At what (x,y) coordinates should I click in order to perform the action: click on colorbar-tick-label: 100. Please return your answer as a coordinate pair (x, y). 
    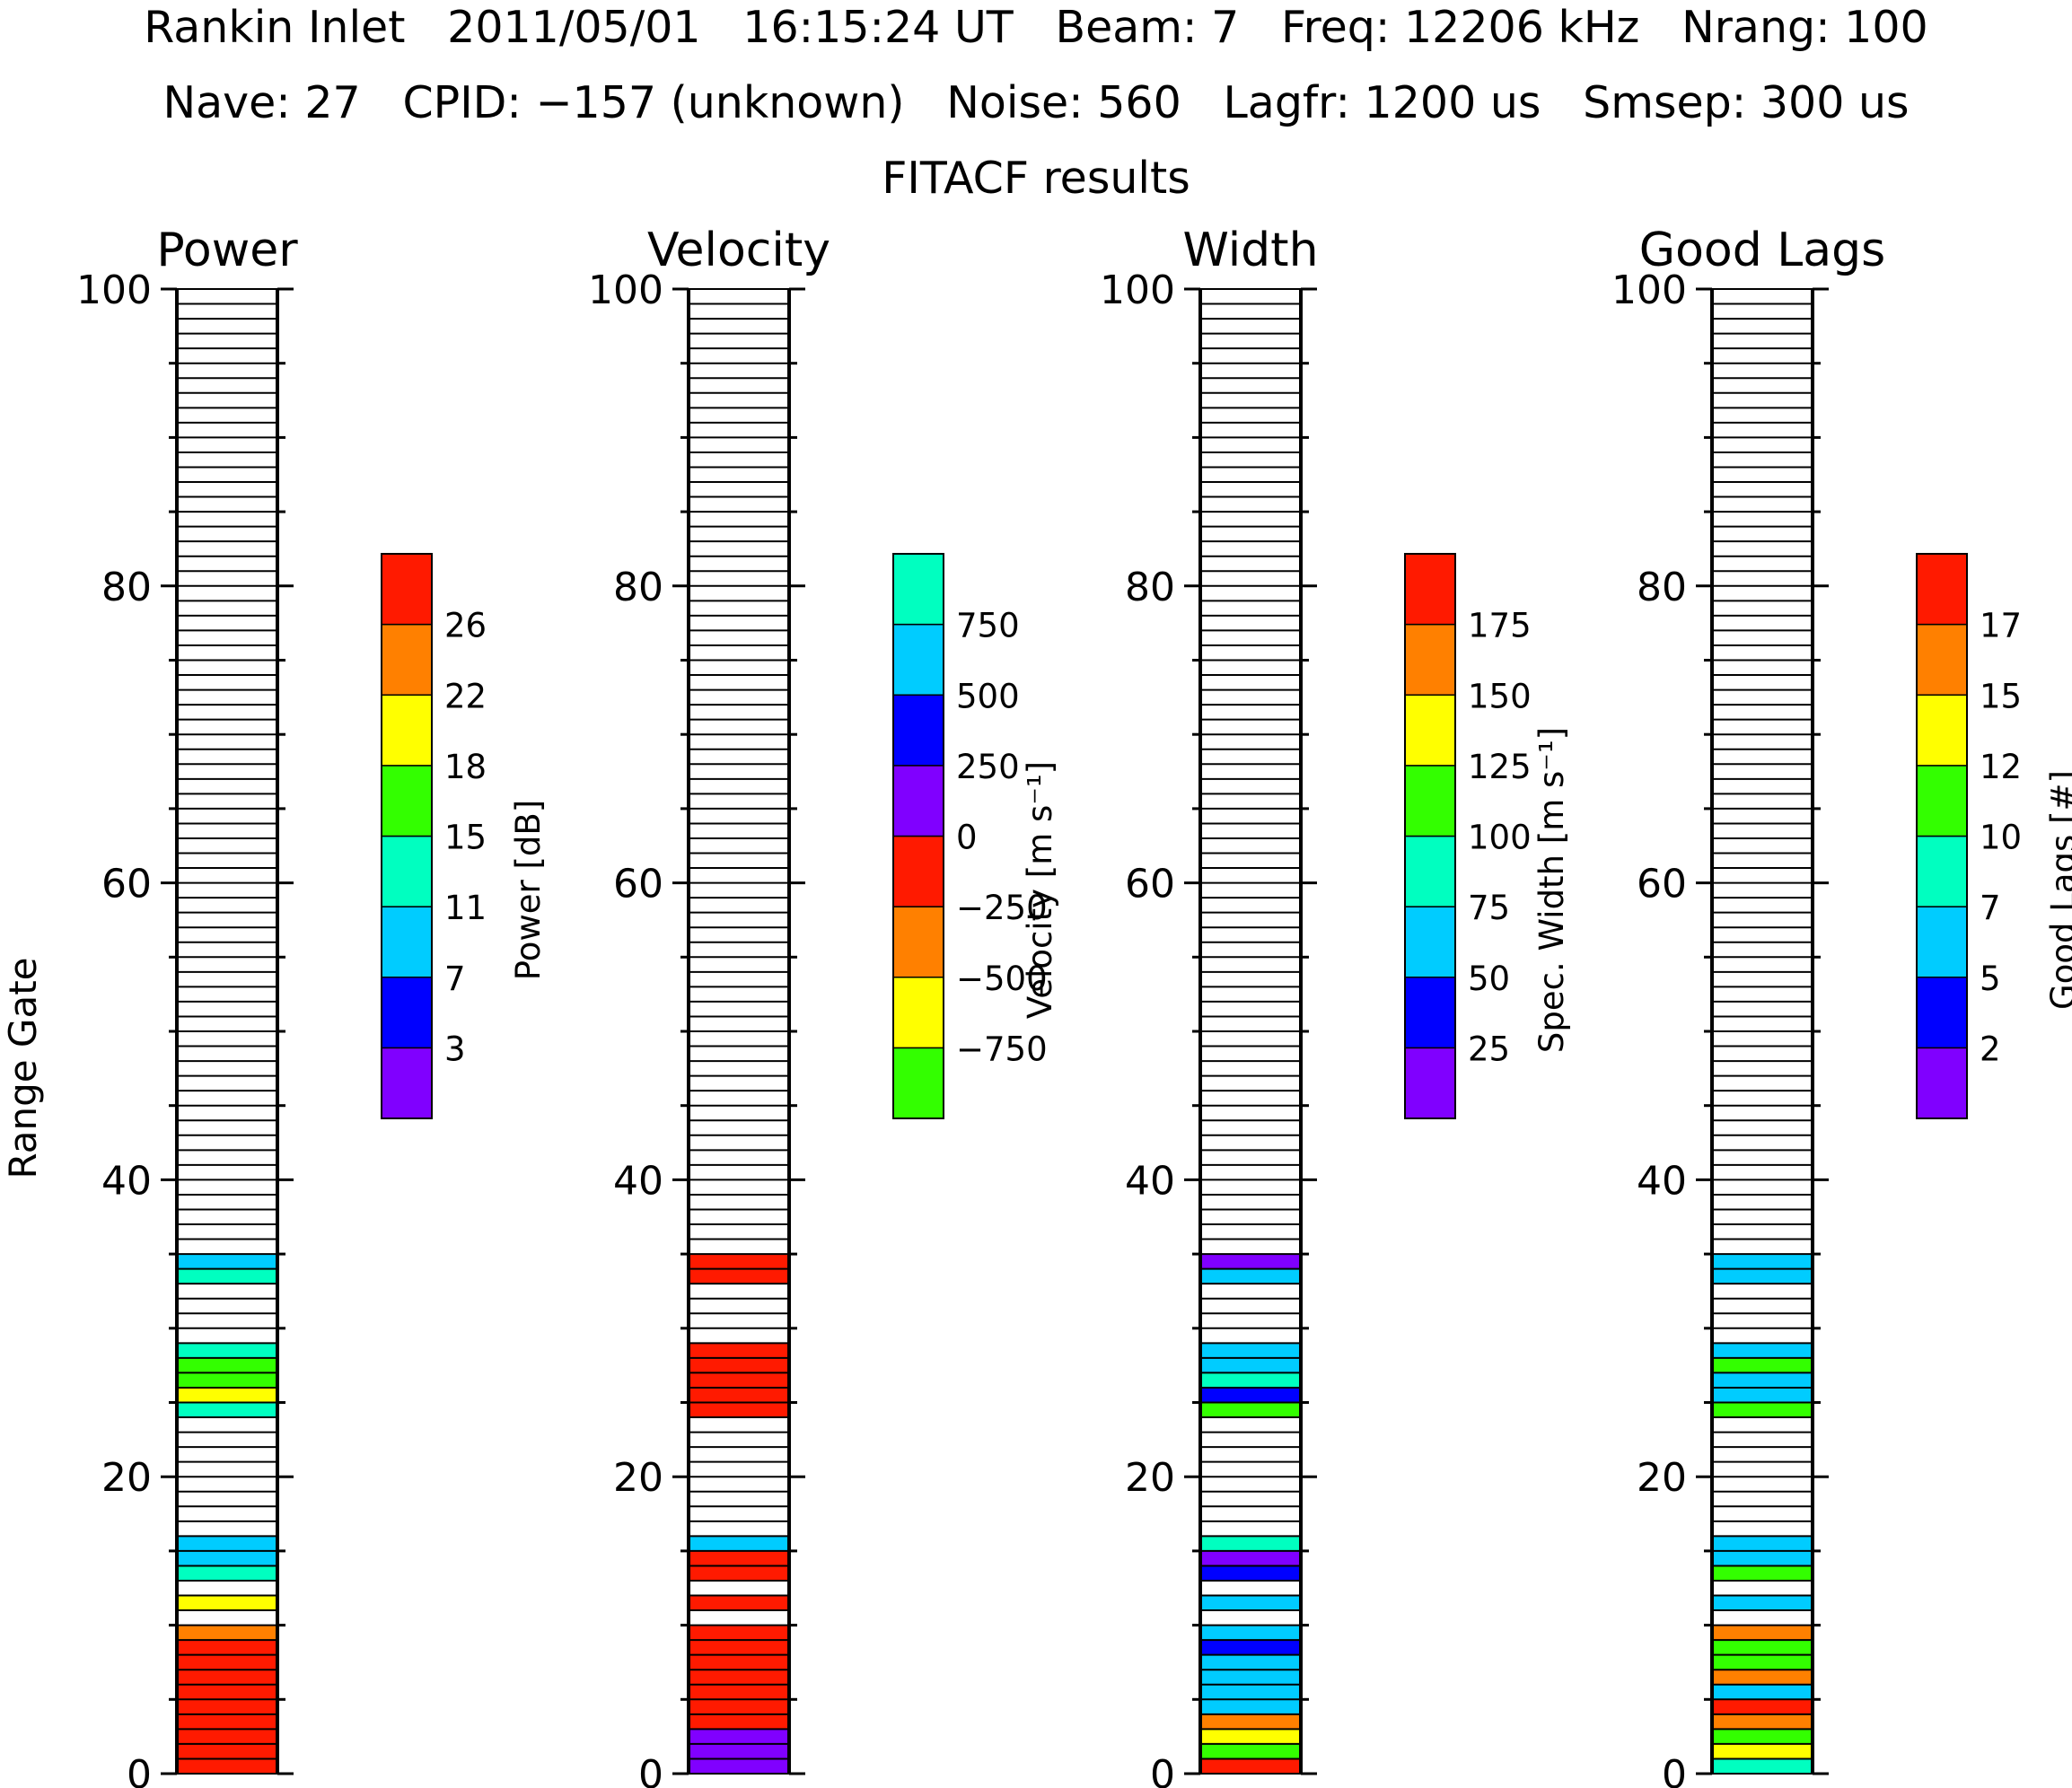
    Looking at the image, I should click on (1500, 838).